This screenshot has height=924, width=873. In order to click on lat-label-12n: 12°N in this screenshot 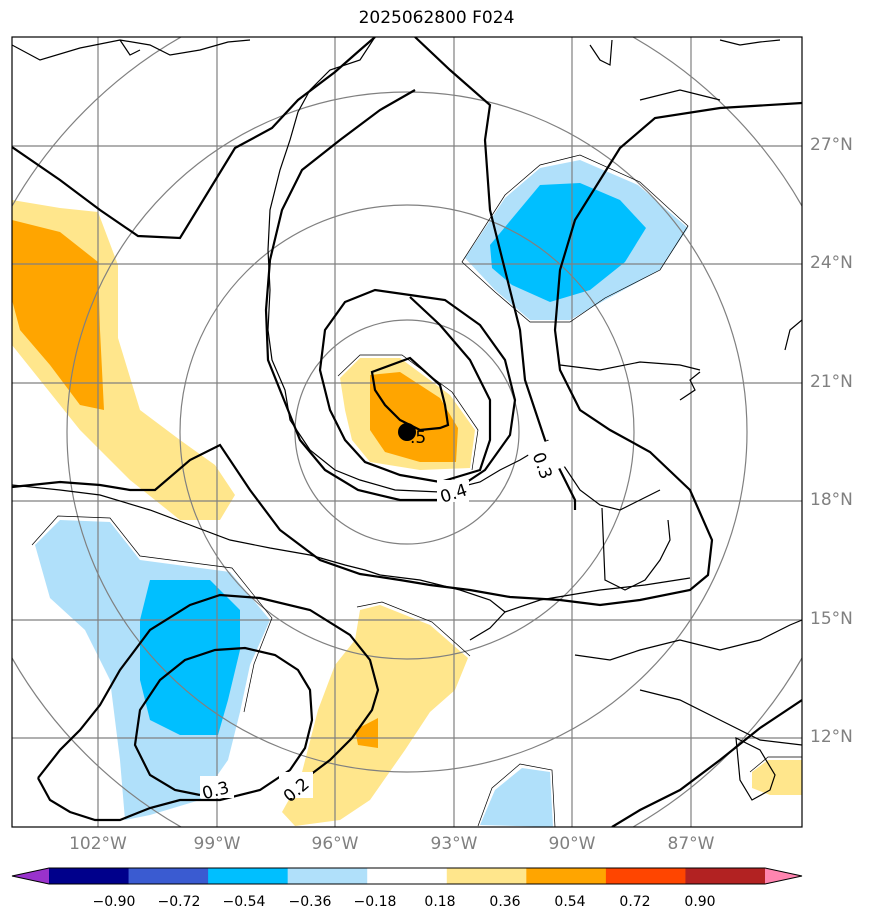, I will do `click(831, 737)`.